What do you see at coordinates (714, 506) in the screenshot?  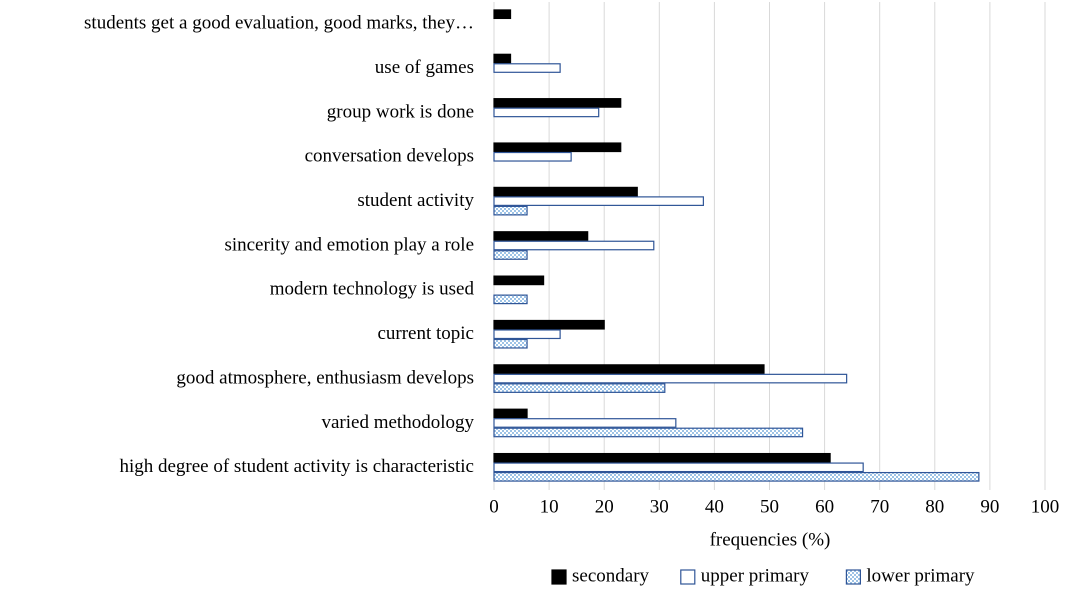 I see `x-tick-label: 40` at bounding box center [714, 506].